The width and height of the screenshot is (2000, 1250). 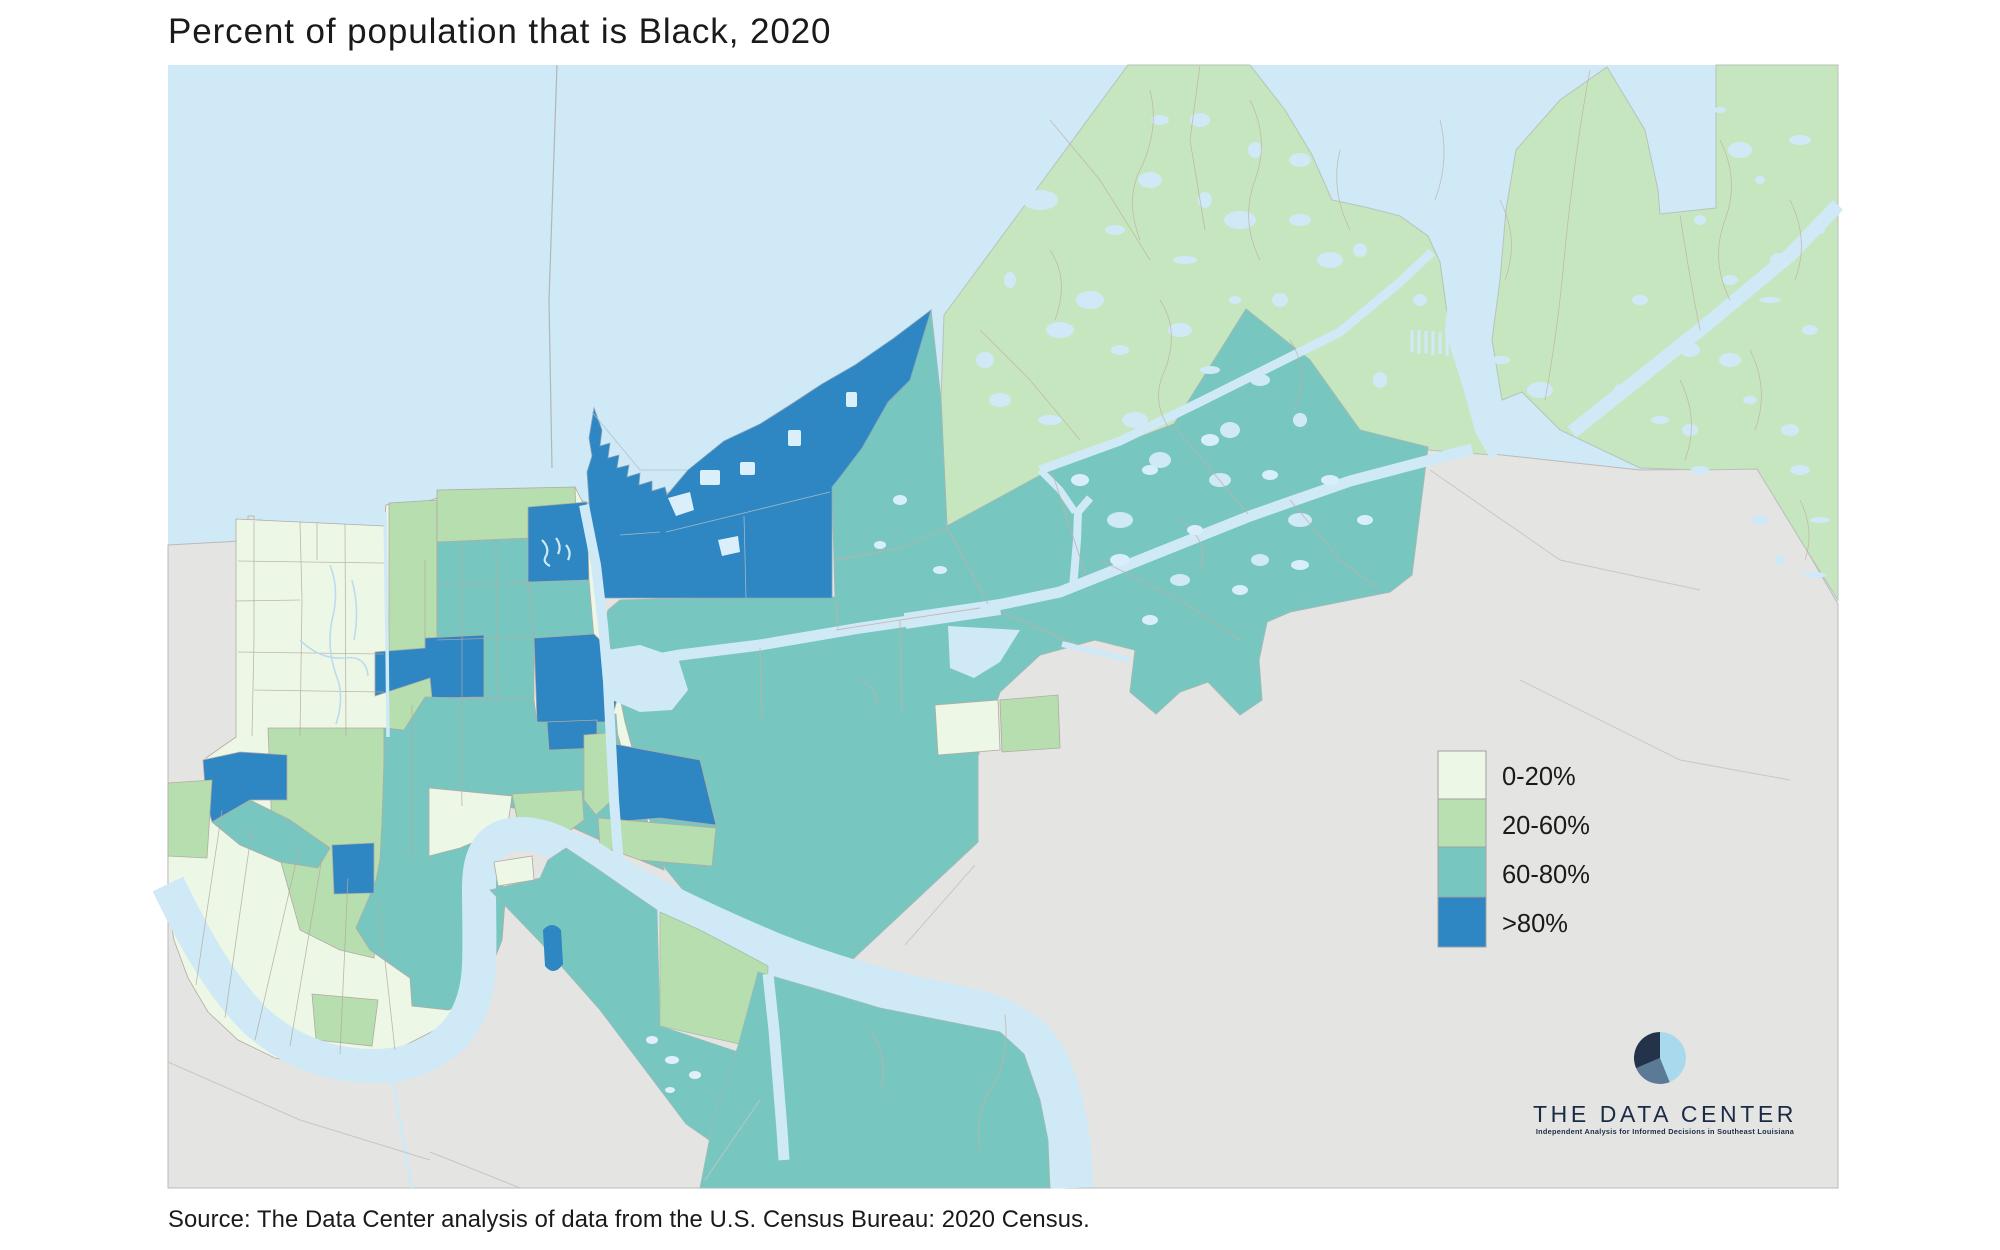 What do you see at coordinates (1539, 777) in the screenshot?
I see `svg-text: 0-20%` at bounding box center [1539, 777].